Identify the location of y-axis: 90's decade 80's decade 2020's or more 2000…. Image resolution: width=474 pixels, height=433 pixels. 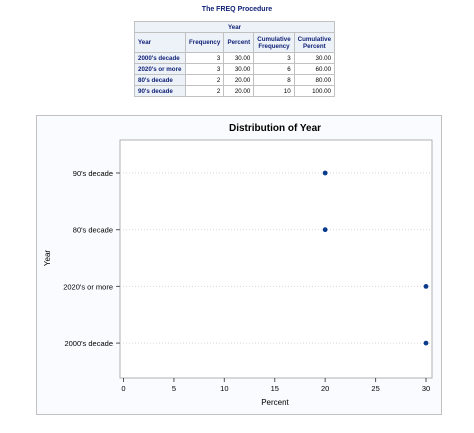
(91, 258).